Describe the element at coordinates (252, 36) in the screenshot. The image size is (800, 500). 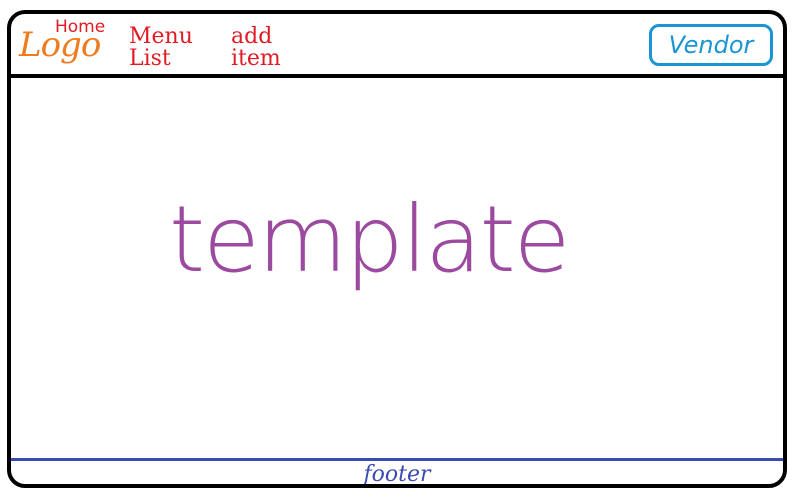
I see `nav-add-item-line1: add` at that location.